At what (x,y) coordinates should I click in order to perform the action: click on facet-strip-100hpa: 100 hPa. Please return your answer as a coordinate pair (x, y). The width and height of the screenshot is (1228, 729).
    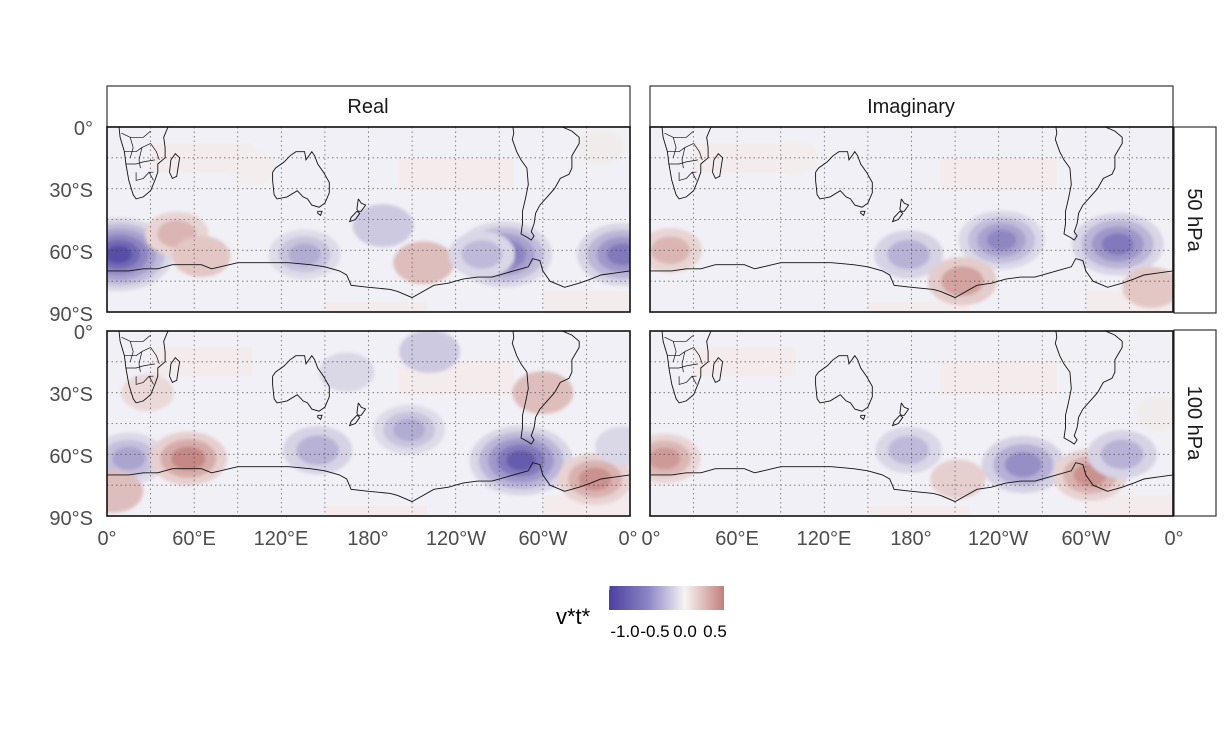
    Looking at the image, I should click on (1195, 423).